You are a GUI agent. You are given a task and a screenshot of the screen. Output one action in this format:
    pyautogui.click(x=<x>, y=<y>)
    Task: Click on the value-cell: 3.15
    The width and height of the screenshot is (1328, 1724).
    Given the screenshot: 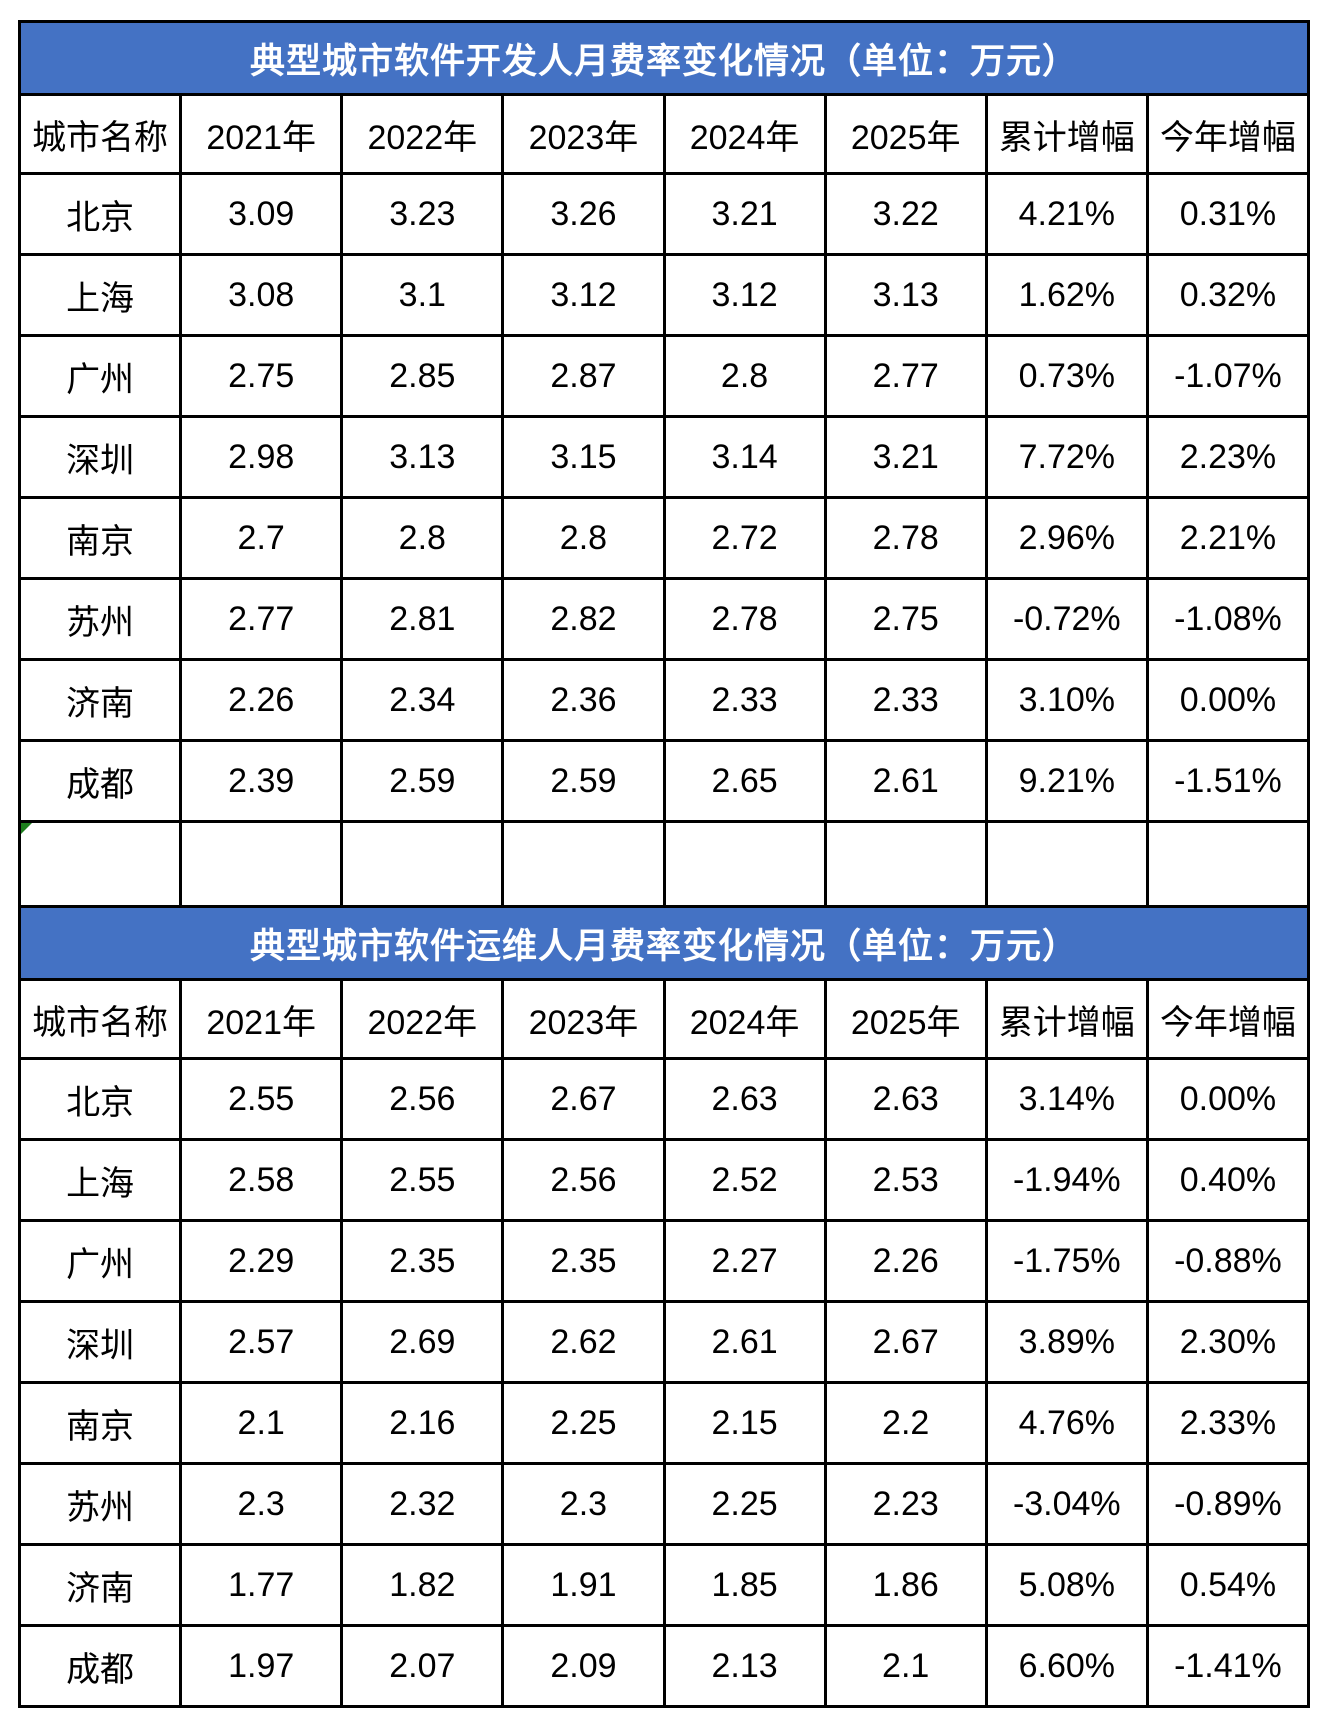 What is the action you would take?
    pyautogui.click(x=583, y=457)
    